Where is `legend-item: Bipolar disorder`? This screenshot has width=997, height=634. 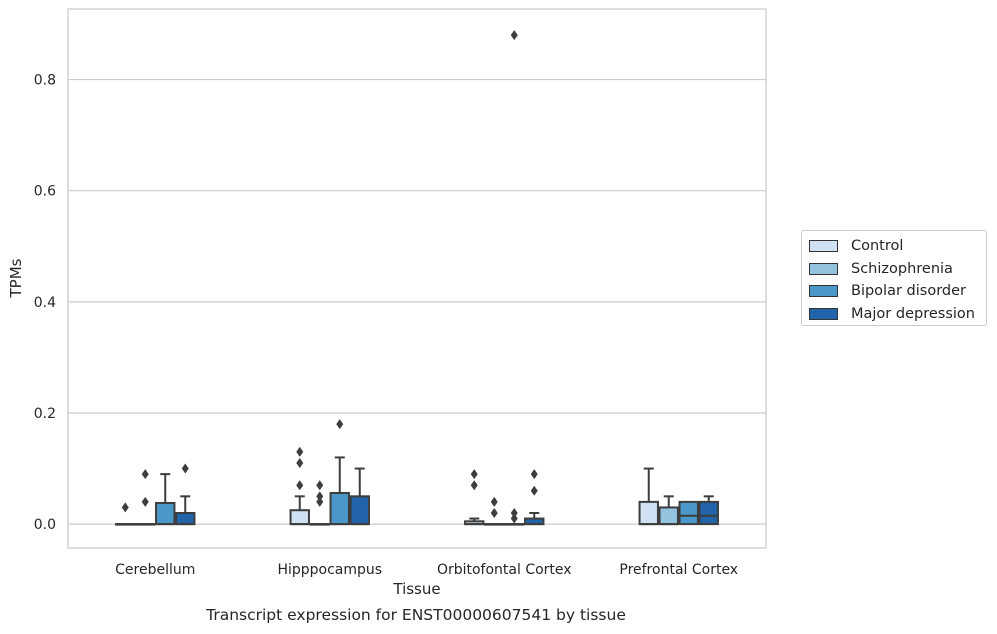
legend-item: Bipolar disorder is located at coordinates (897, 291).